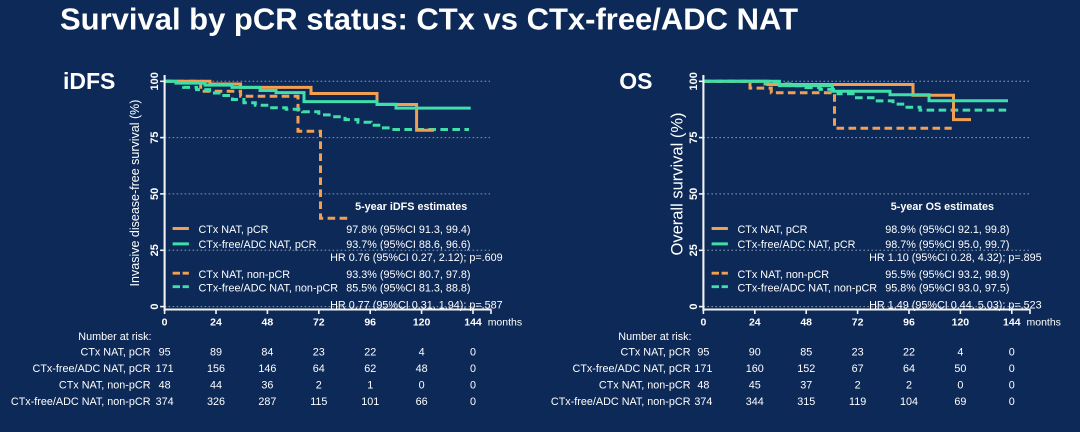 This screenshot has width=1080, height=432. What do you see at coordinates (955, 258) in the screenshot?
I see `svg-text:HR 1.10 (95%CI 0.28, 4.32); p=: HR 1.10 (95%CI 0.28, 4.32); p=.895` at bounding box center [955, 258].